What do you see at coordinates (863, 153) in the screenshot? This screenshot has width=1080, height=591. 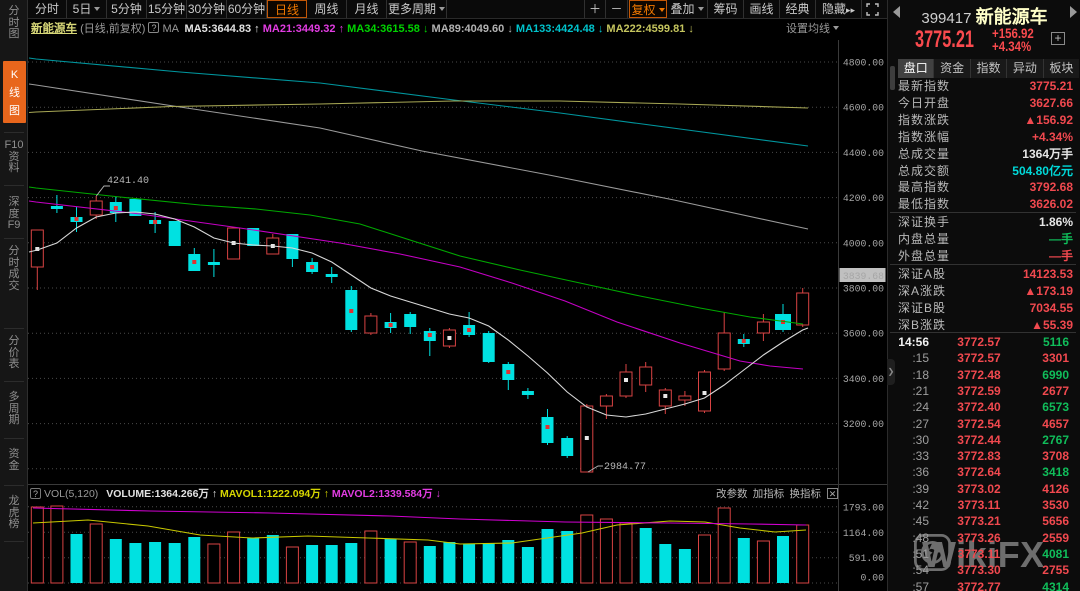 I see `svg-text: 4400.00` at bounding box center [863, 153].